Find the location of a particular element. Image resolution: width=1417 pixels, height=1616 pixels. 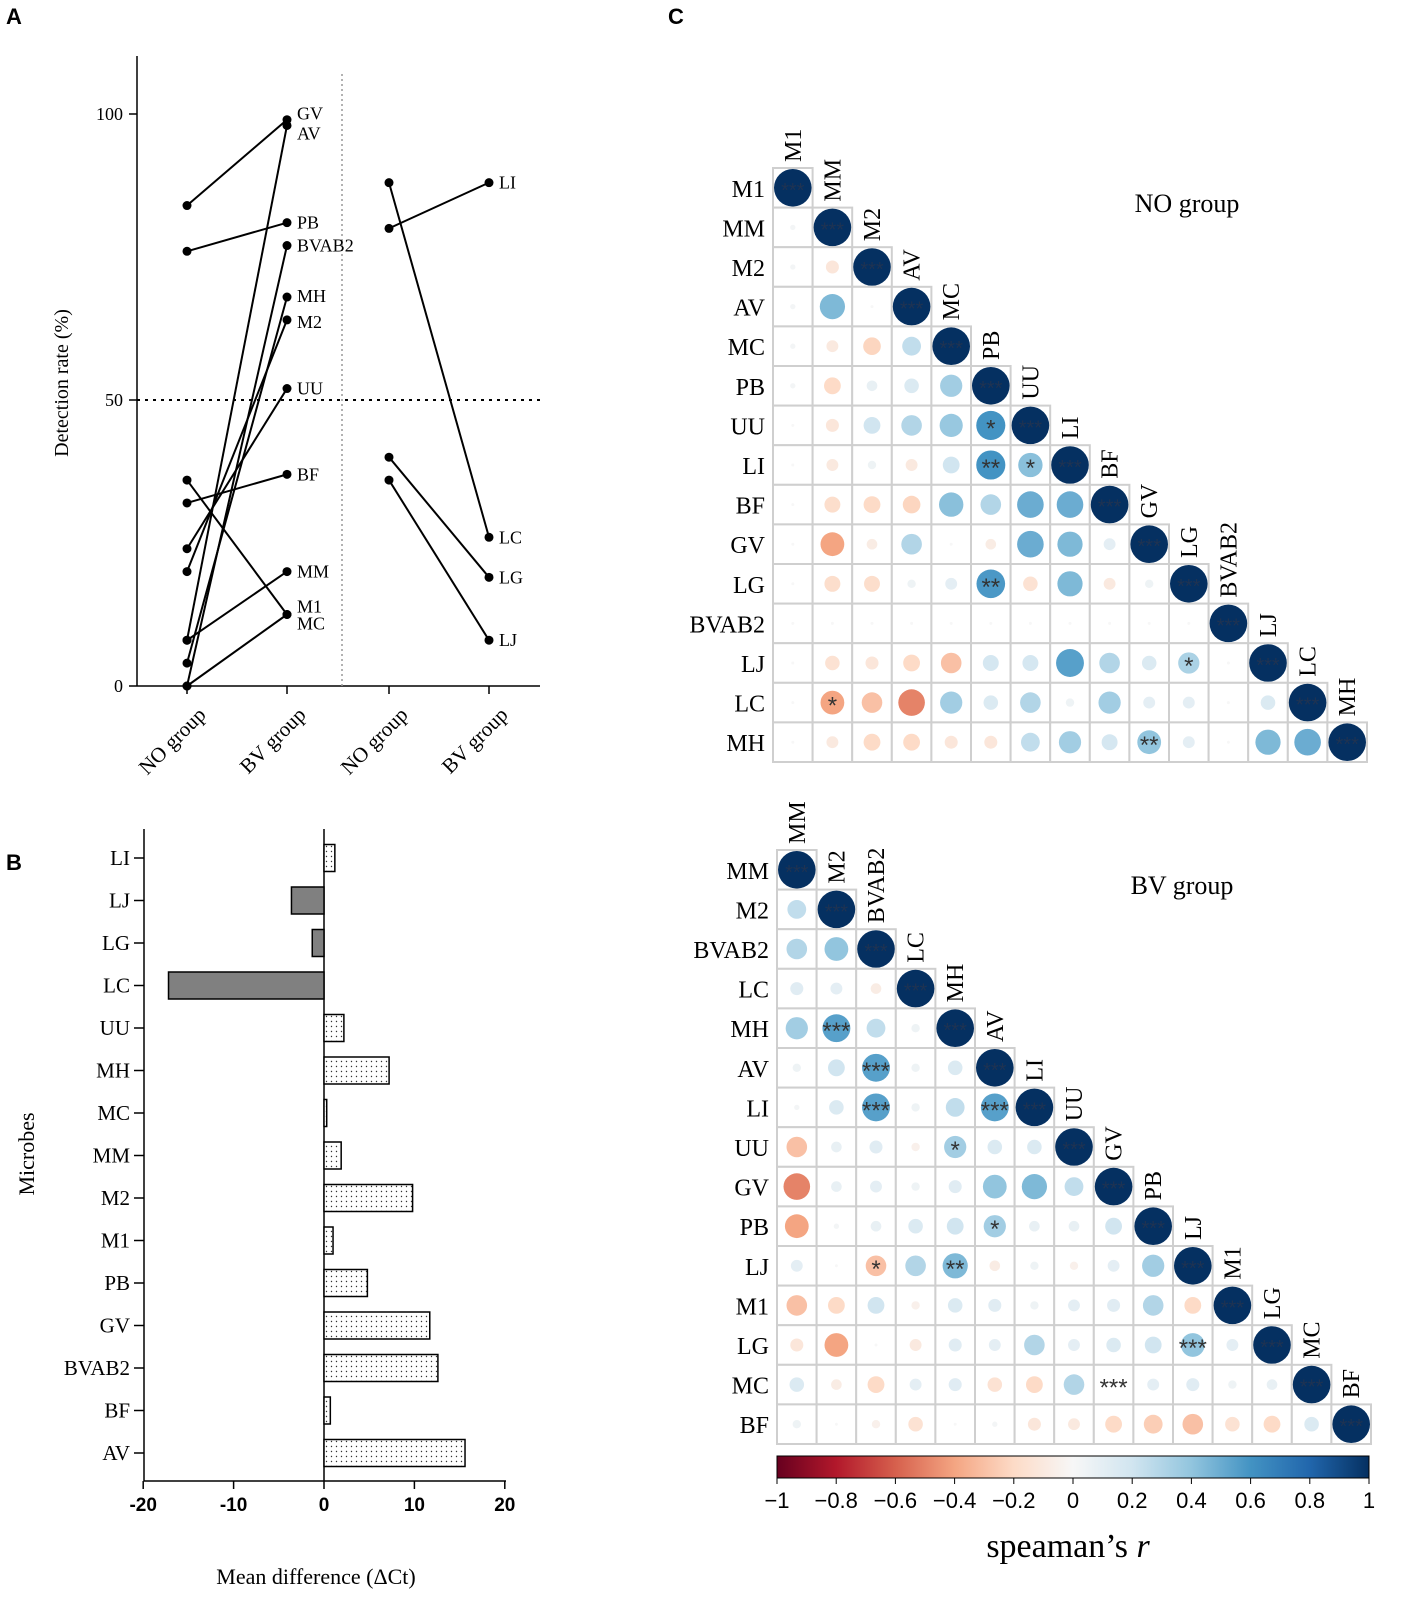

row-label-m1: M1 is located at coordinates (748, 190).